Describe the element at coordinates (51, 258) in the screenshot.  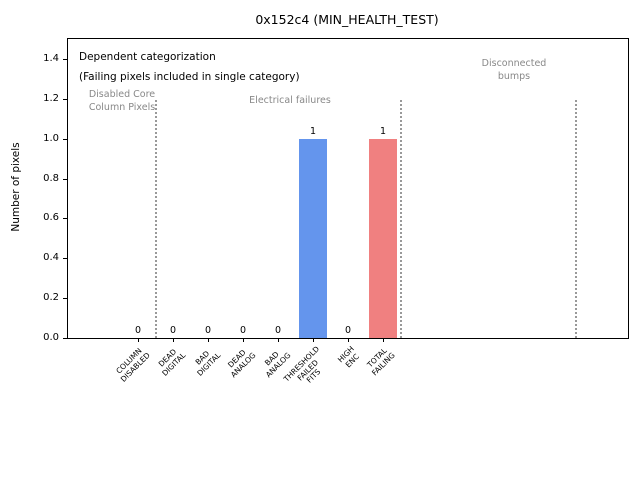
I see `y-tick-label: 0.4` at that location.